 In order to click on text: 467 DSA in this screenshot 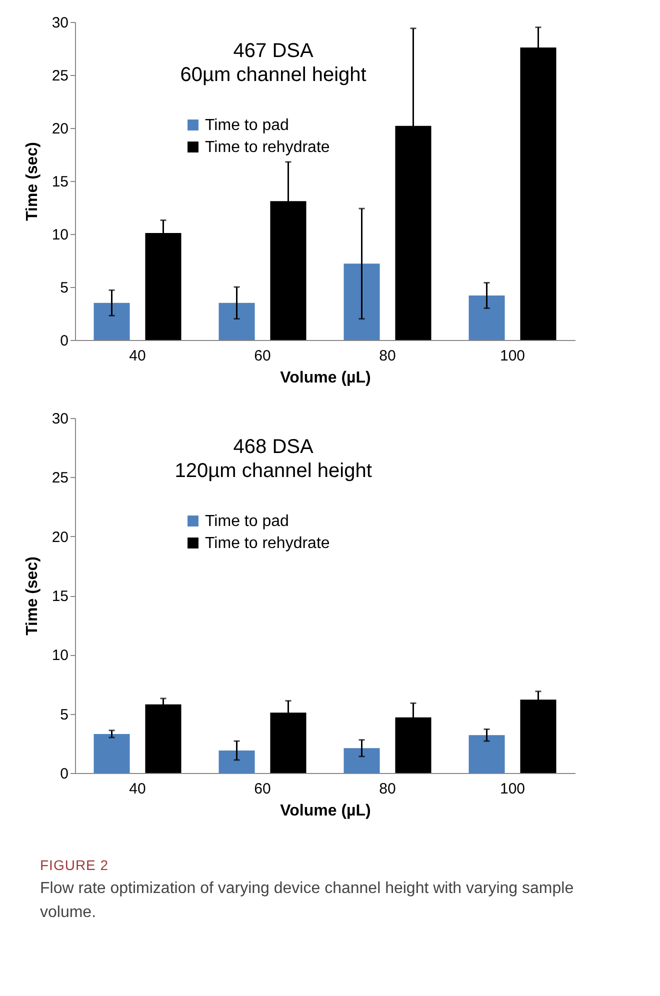, I will do `click(273, 51)`.